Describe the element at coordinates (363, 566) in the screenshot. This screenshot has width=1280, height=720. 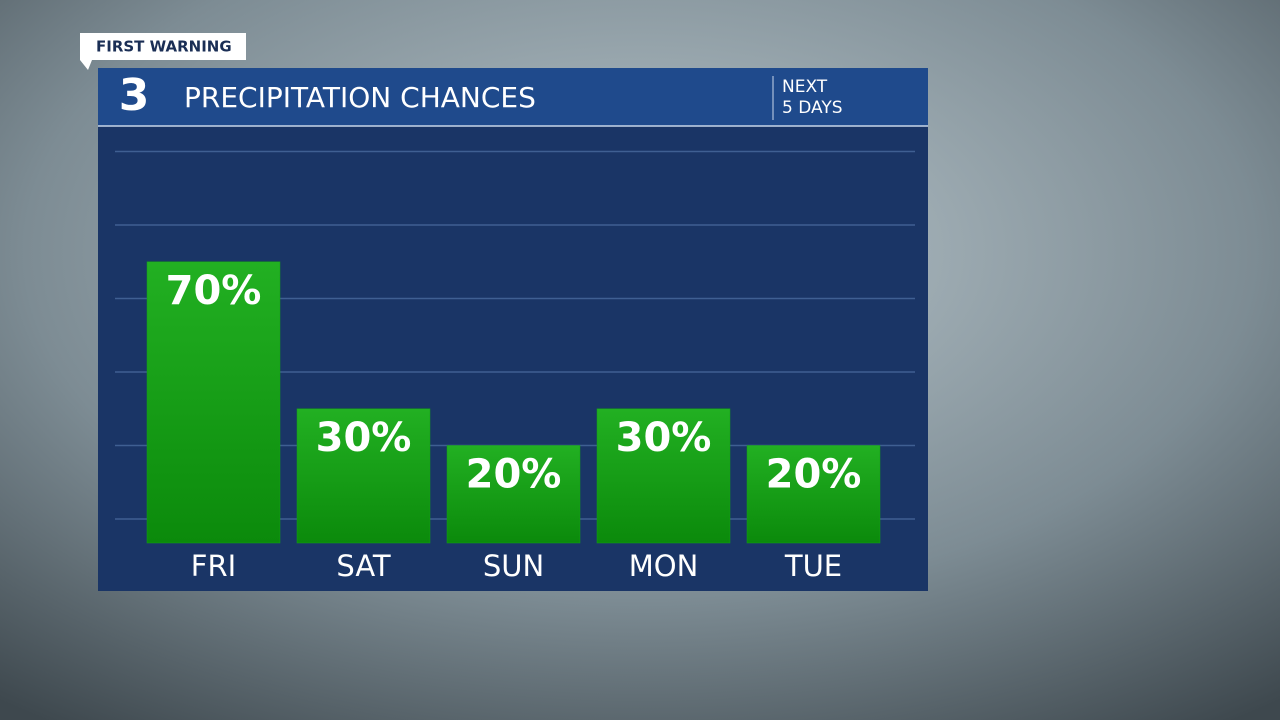
I see `x-tick-label: SAT` at that location.